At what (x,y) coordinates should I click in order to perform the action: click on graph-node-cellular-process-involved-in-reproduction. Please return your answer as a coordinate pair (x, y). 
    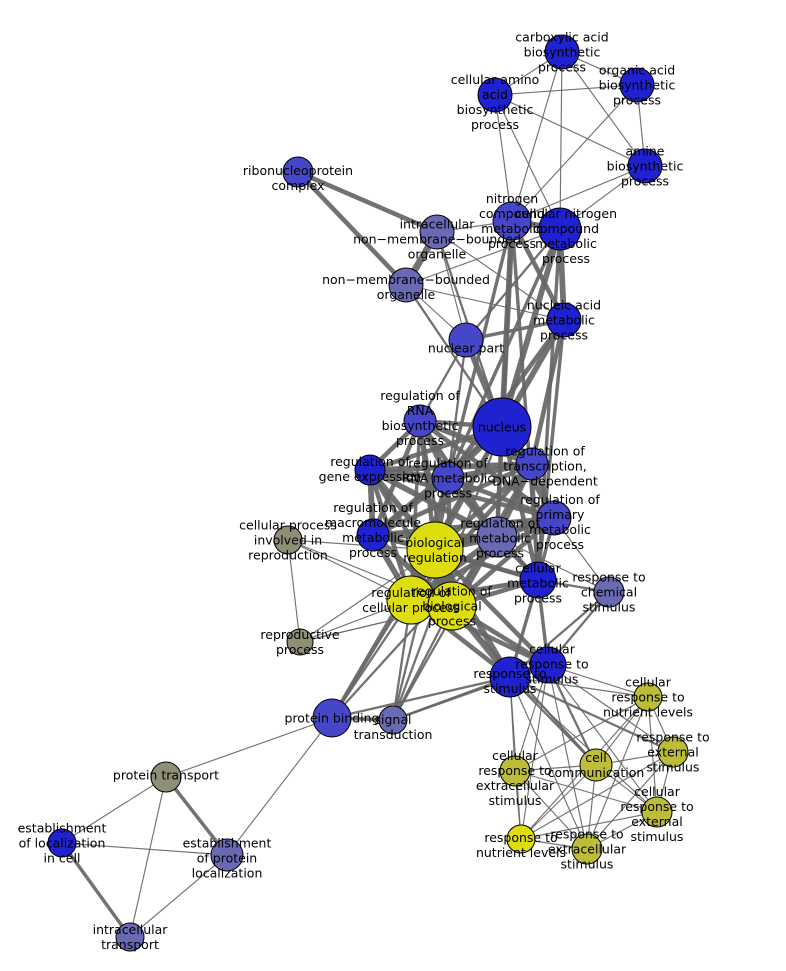
    Looking at the image, I should click on (288, 540).